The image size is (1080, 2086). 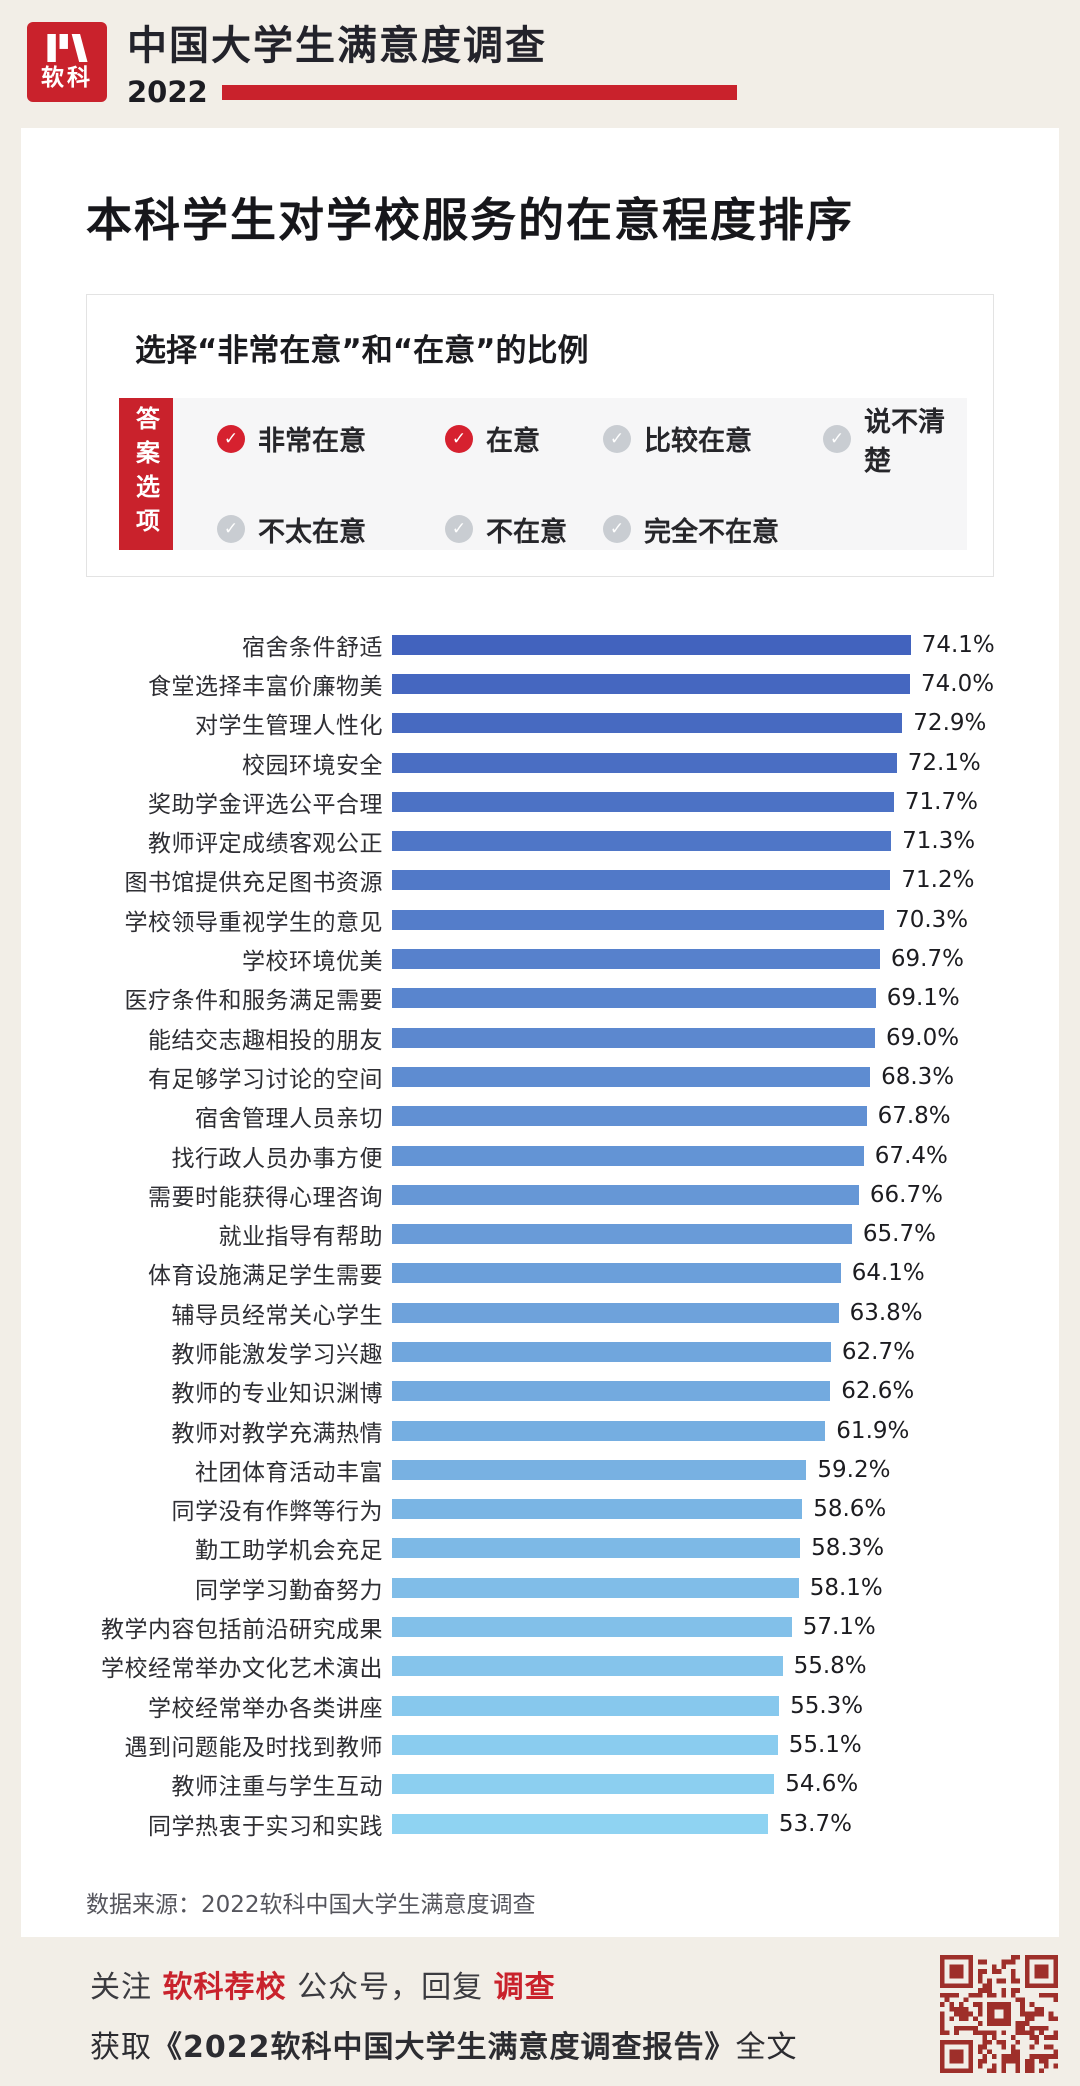 I want to click on bar-value: 74.1%, so click(x=958, y=644).